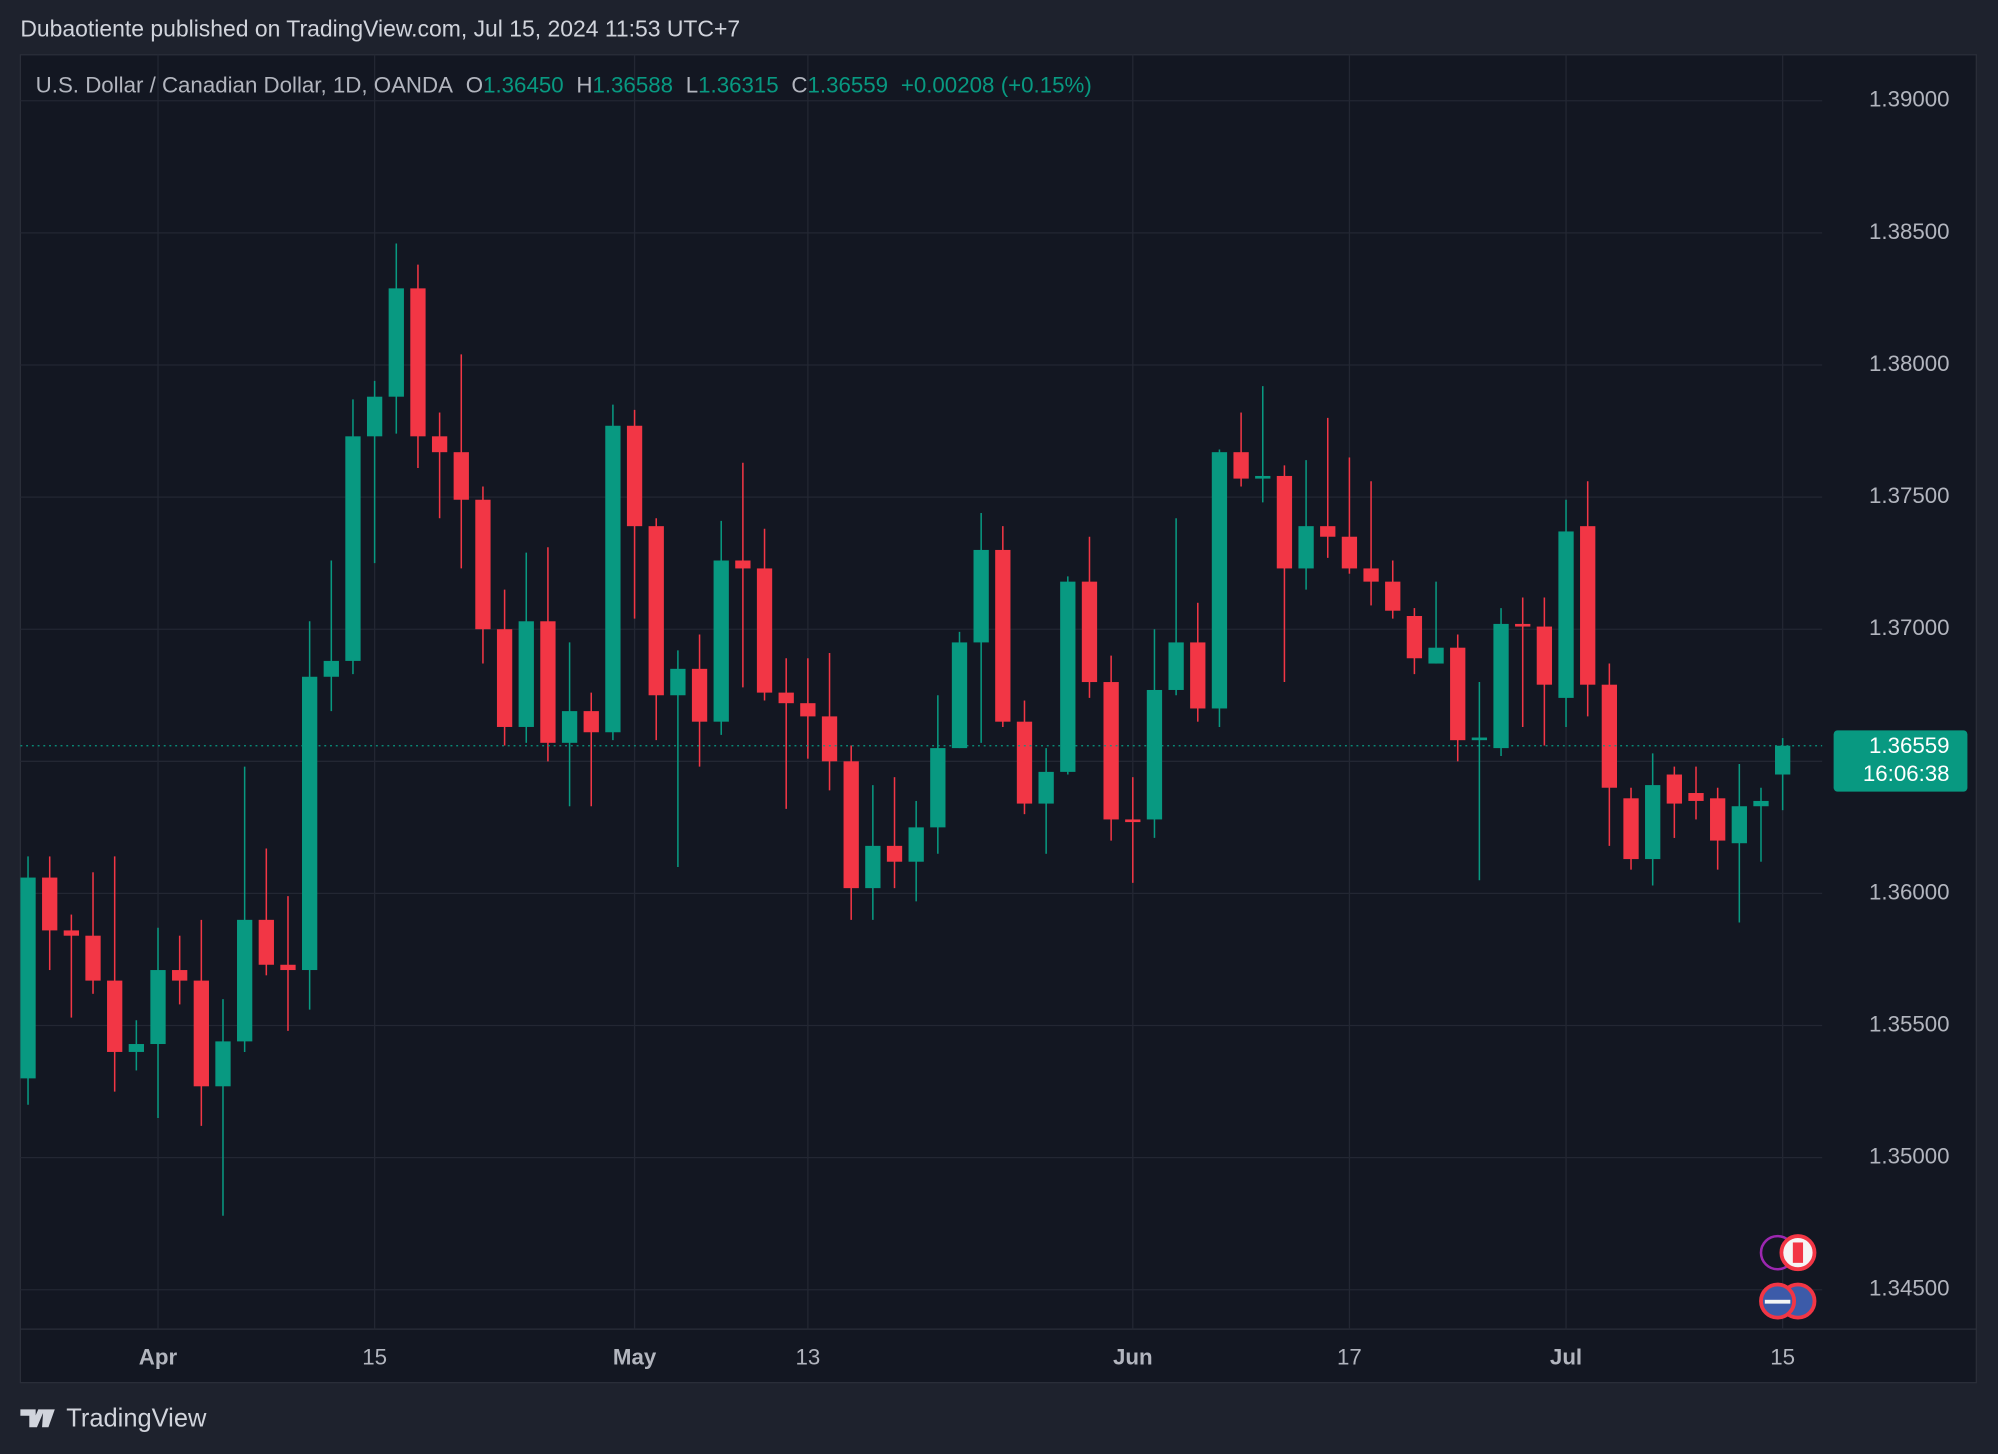  What do you see at coordinates (1906, 773) in the screenshot?
I see `price-tag-countdown: 16:06:38` at bounding box center [1906, 773].